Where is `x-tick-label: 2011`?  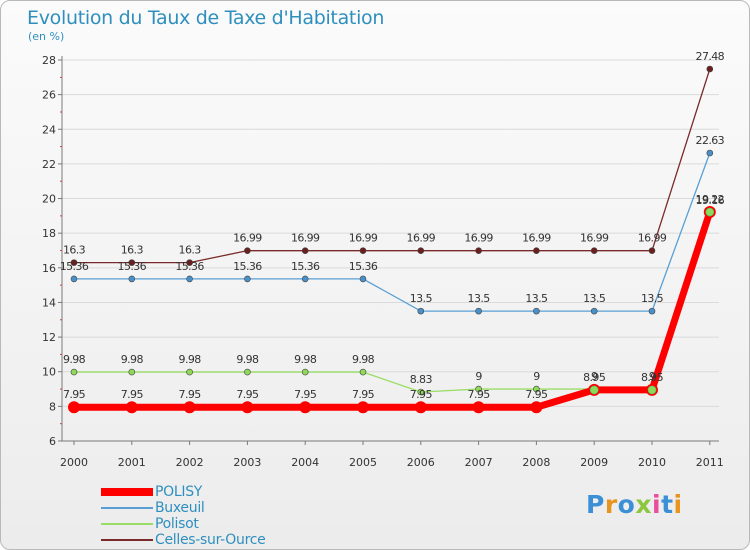
x-tick-label: 2011 is located at coordinates (710, 462).